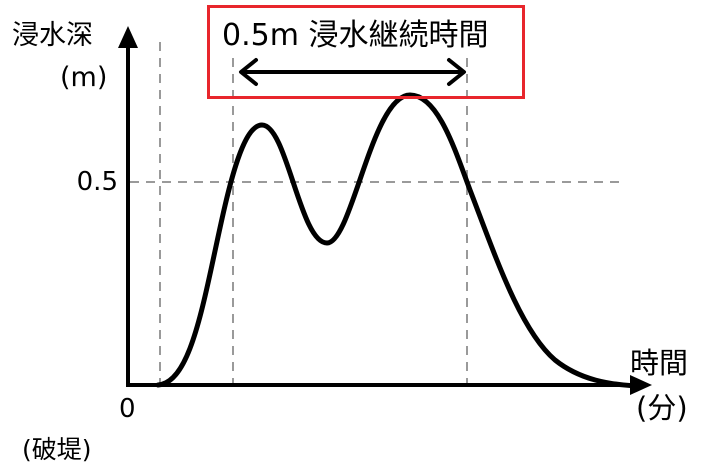 The width and height of the screenshot is (702, 465). I want to click on x-axis-unit: (分), so click(662, 408).